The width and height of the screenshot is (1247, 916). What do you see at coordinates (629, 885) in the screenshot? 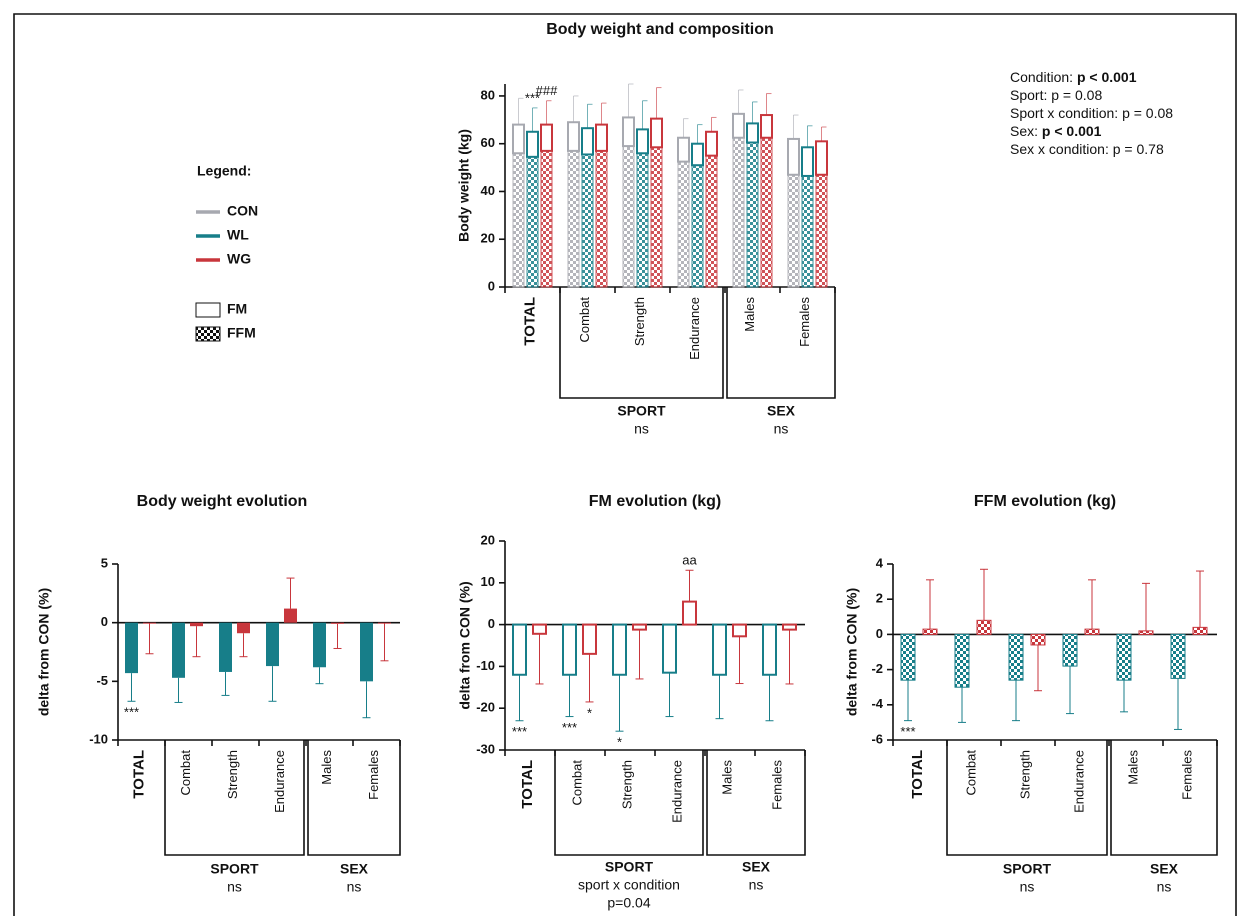
I see `group-note: sport x condition` at bounding box center [629, 885].